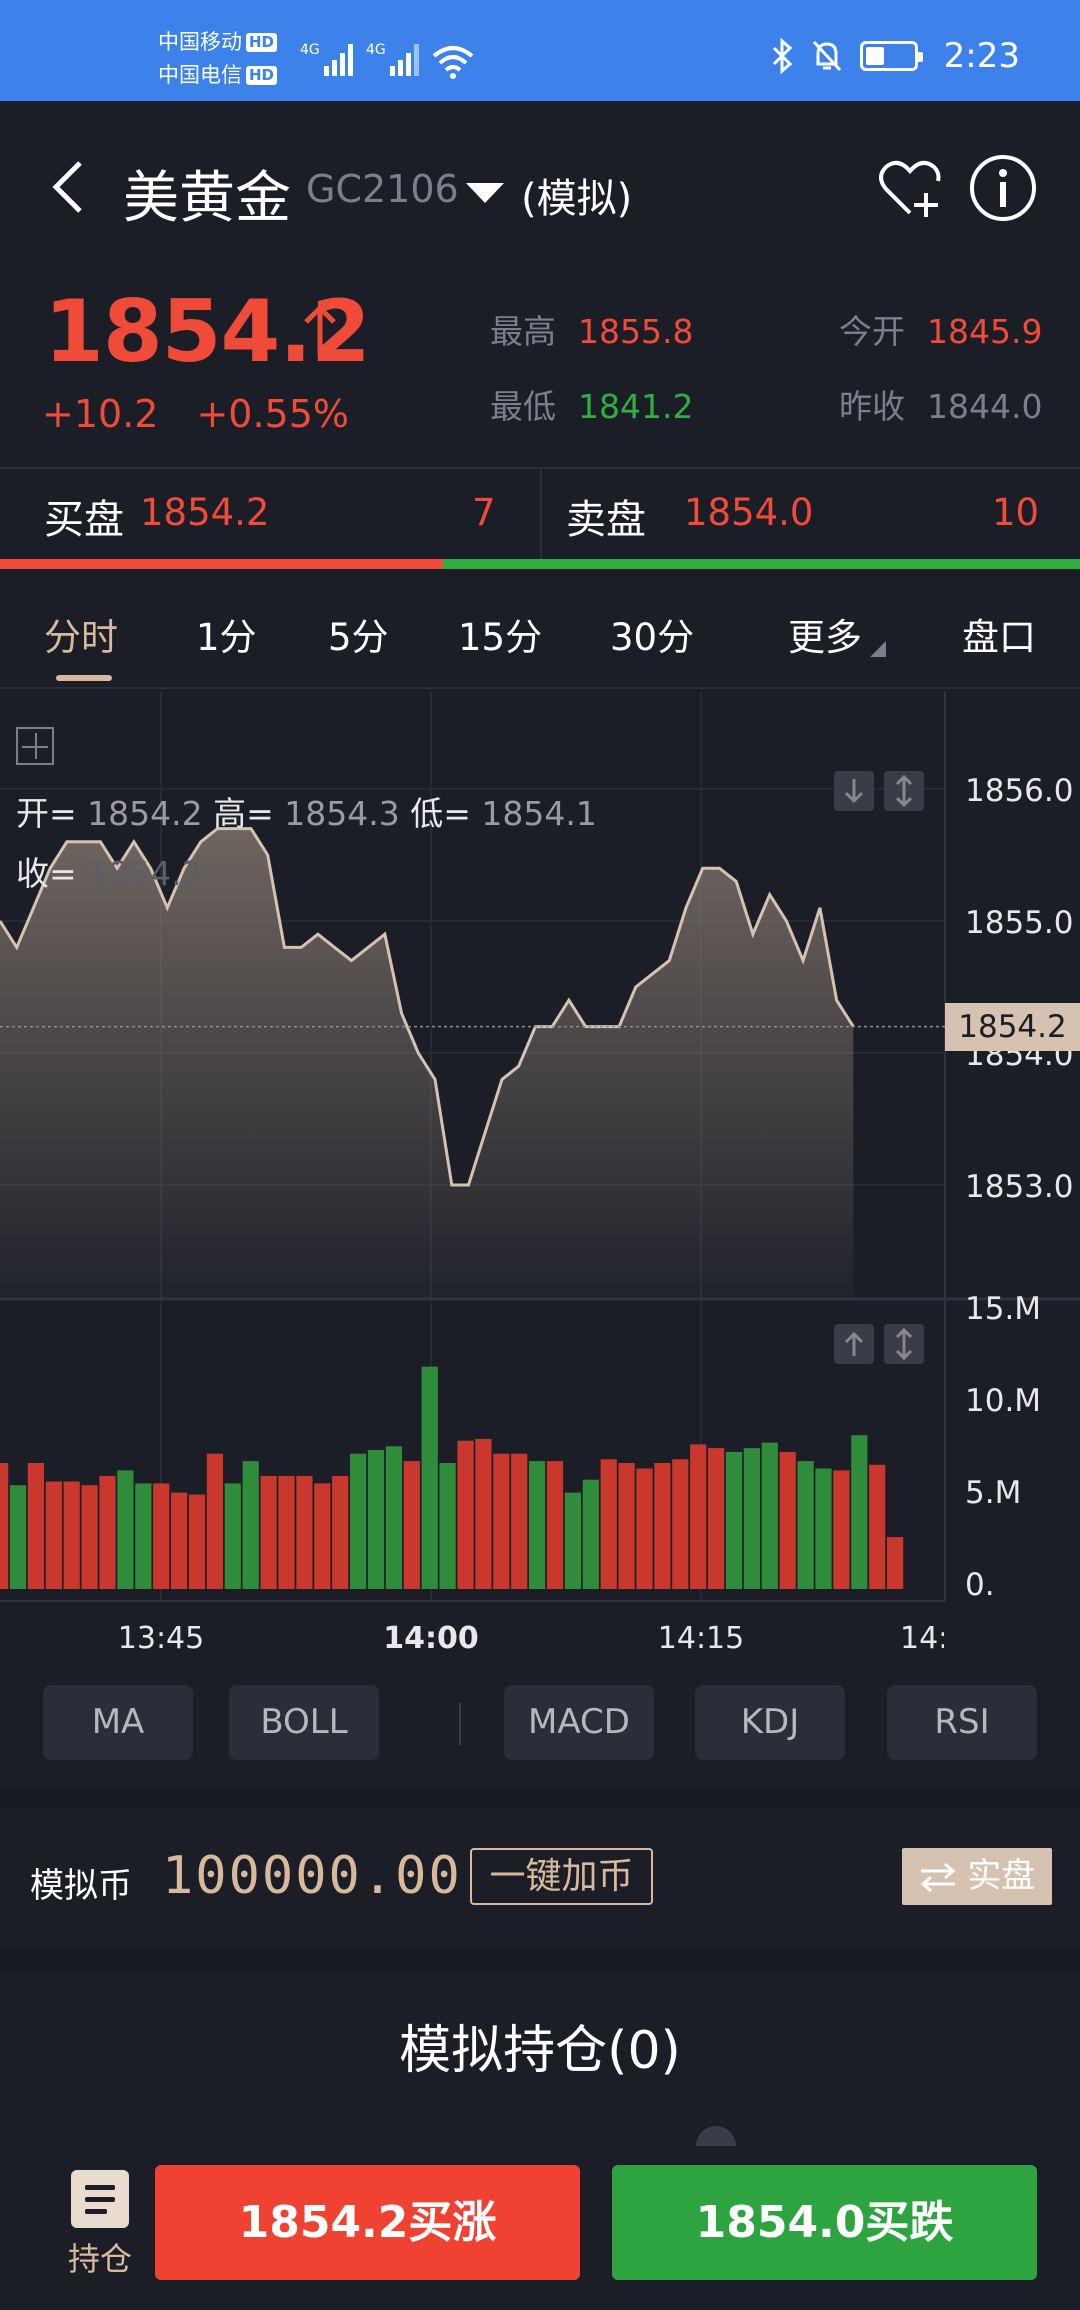 The height and width of the screenshot is (2310, 1080). Describe the element at coordinates (1019, 1187) in the screenshot. I see `y-tick: 1853.0` at that location.